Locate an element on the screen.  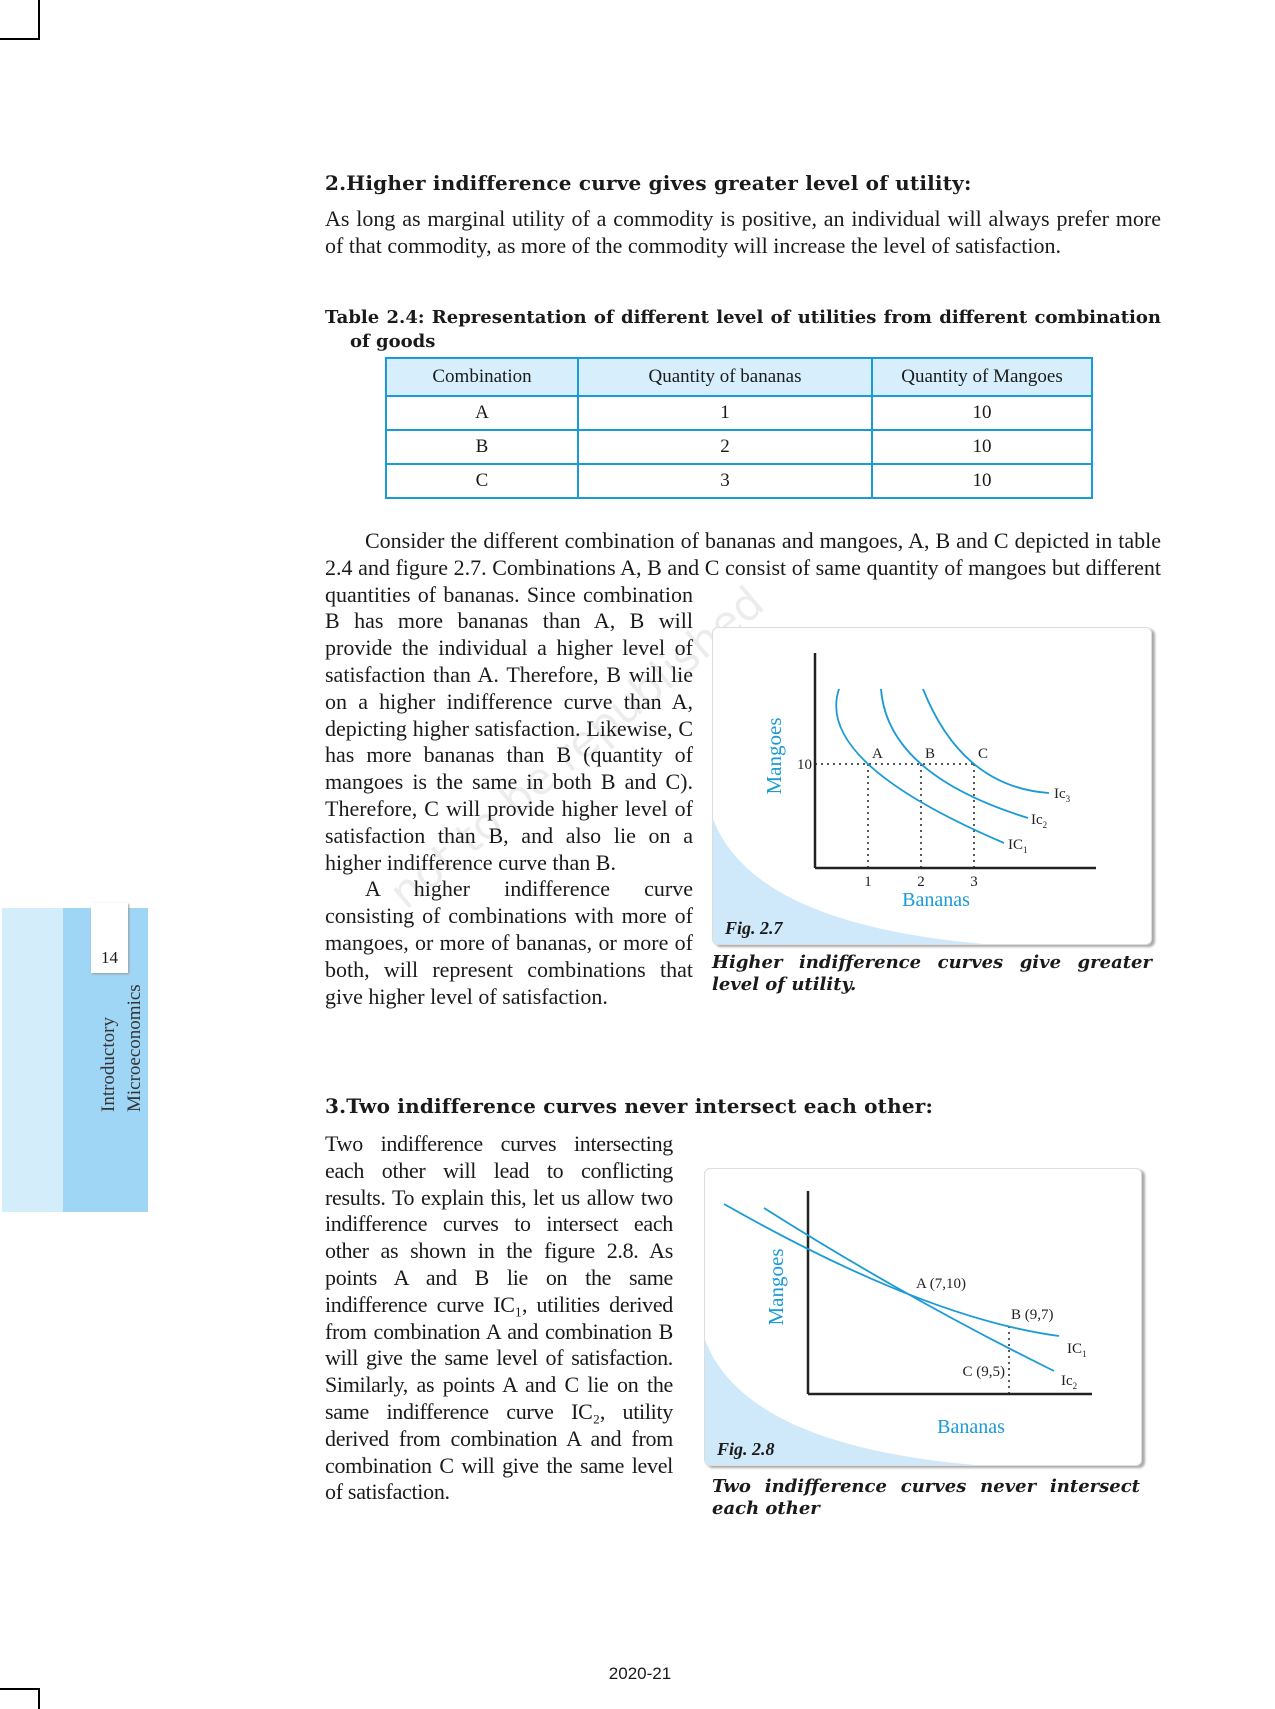
x-tick-label: 1 is located at coordinates (868, 882).